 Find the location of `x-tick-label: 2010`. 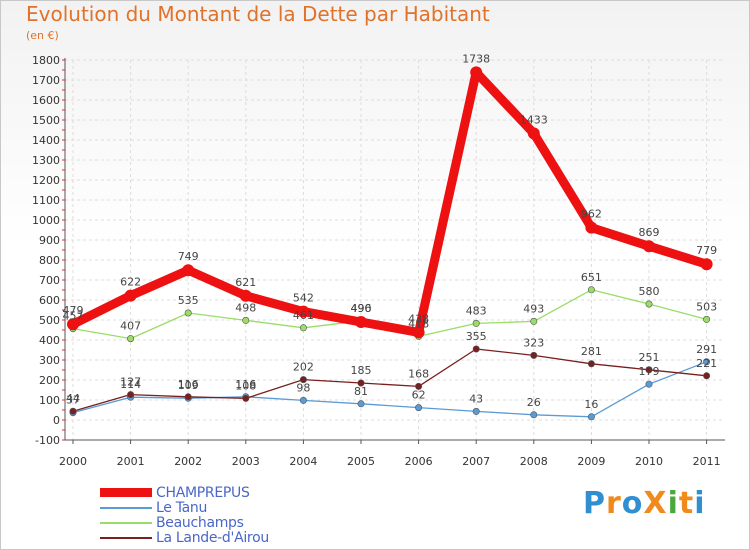

x-tick-label: 2010 is located at coordinates (649, 461).